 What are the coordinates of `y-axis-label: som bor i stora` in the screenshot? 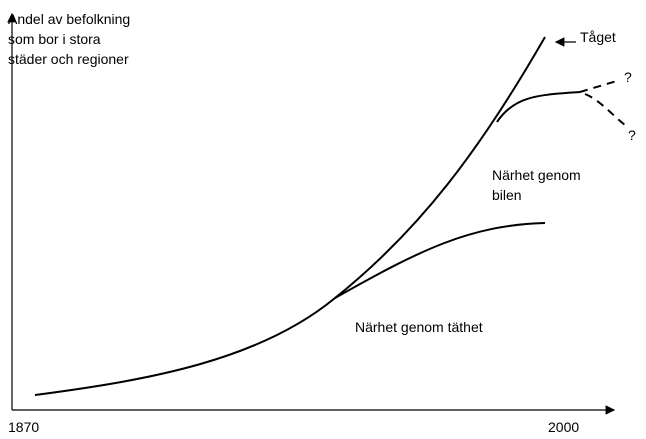 It's located at (54, 39).